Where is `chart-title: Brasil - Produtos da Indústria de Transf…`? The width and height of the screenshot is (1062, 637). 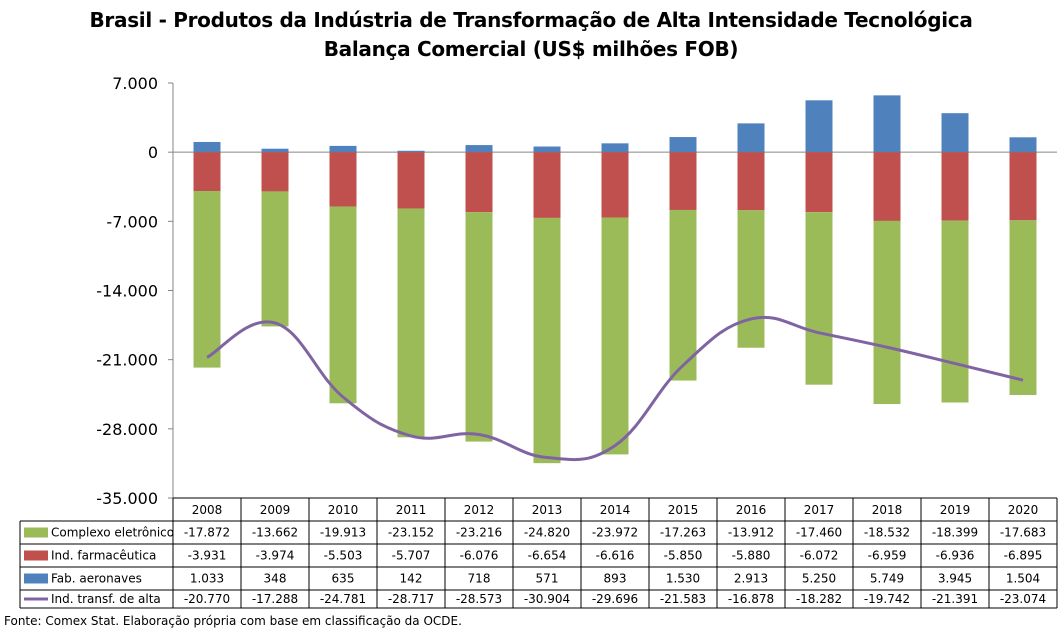 chart-title: Brasil - Produtos da Indústria de Transf… is located at coordinates (531, 20).